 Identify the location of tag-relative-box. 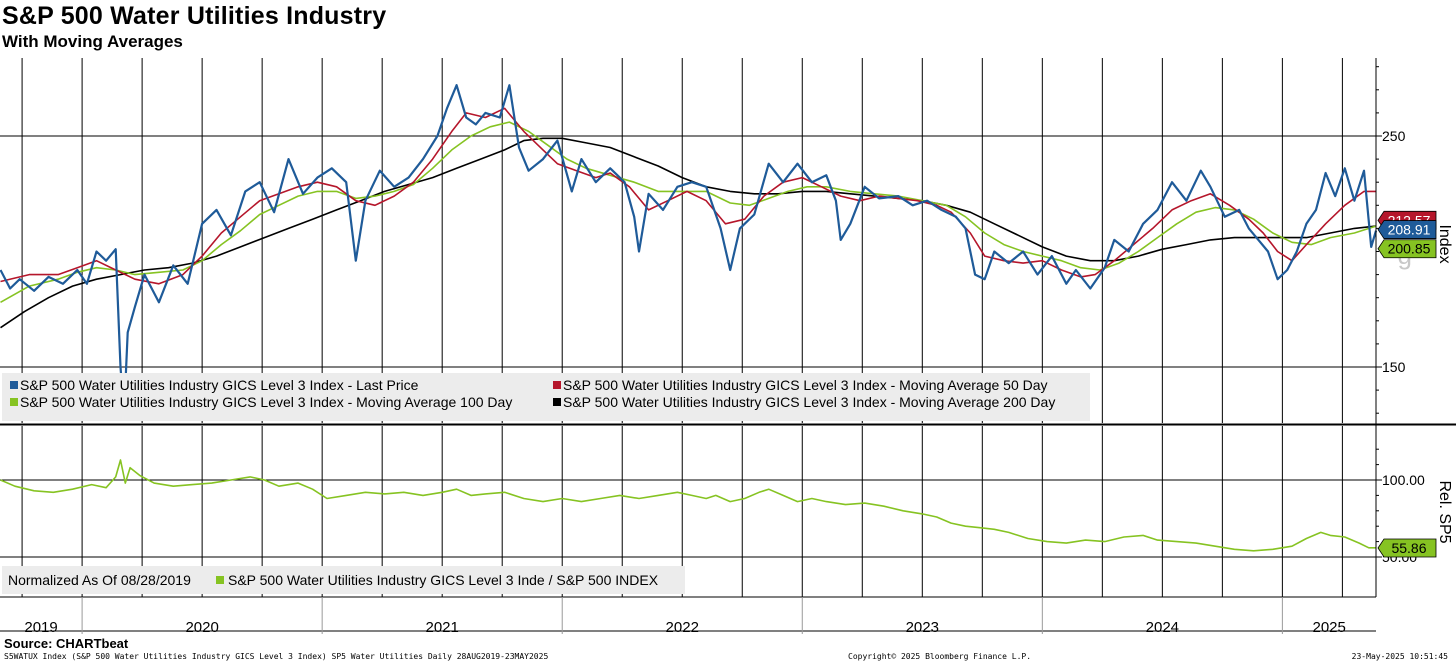
(1407, 548).